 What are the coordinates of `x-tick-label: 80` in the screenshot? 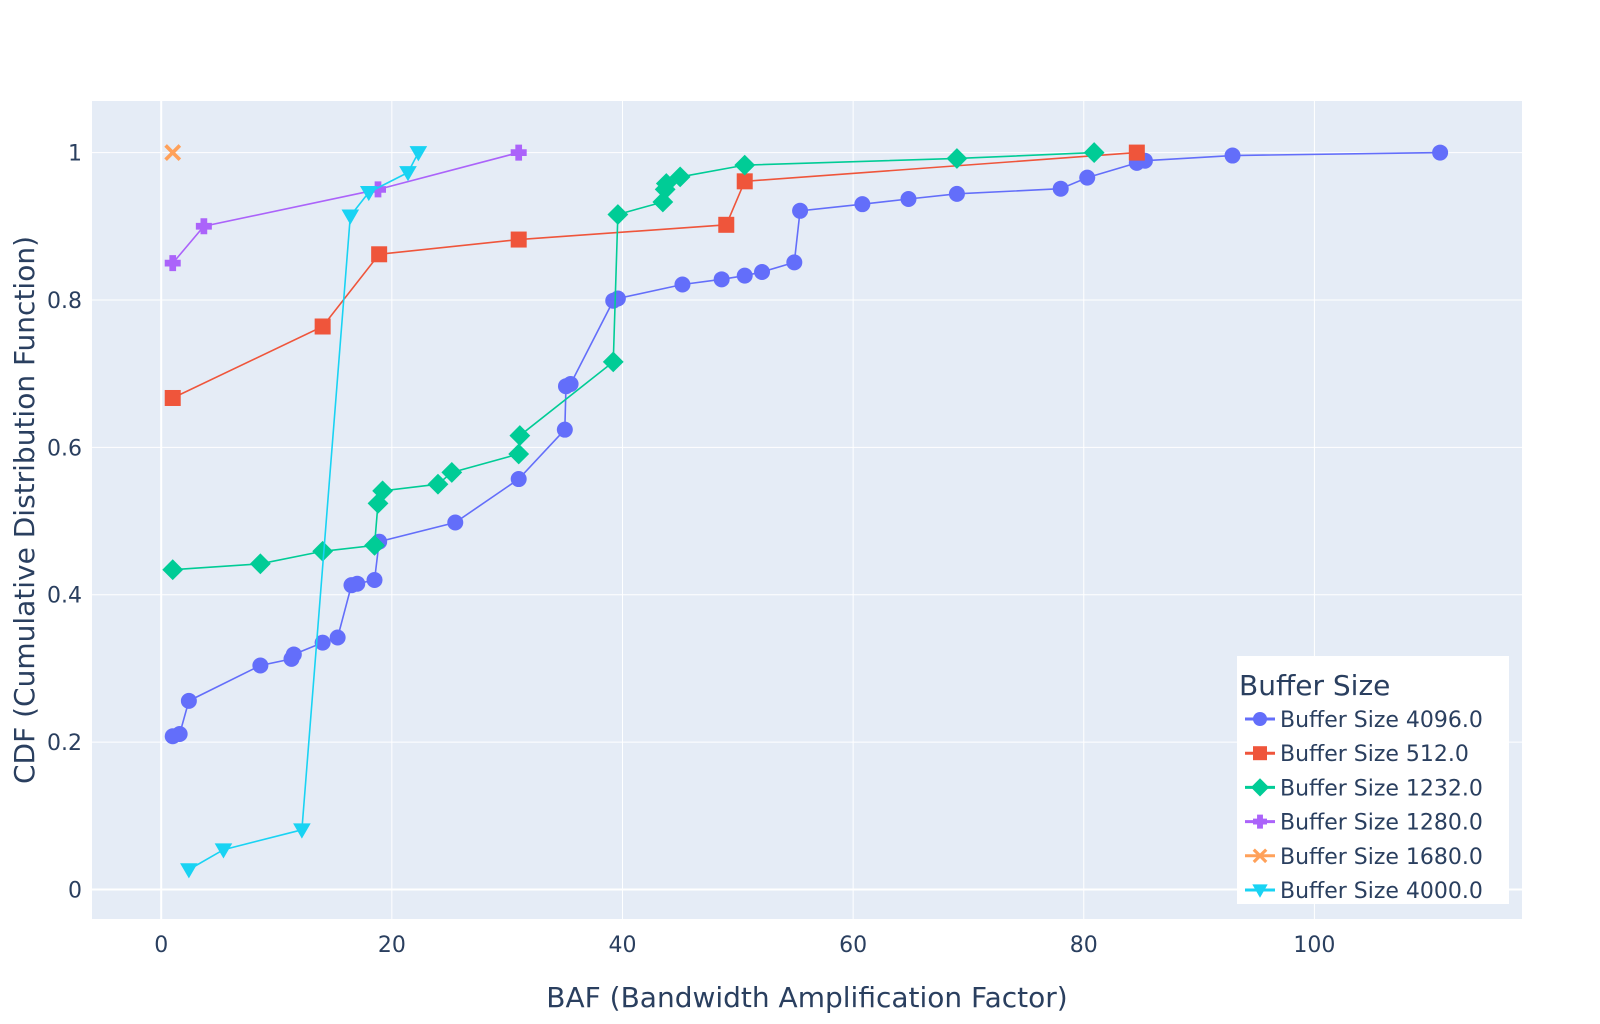 It's located at (1084, 945).